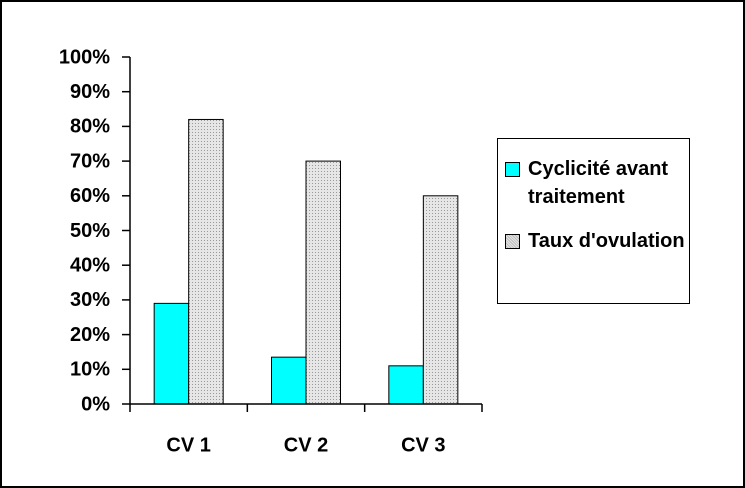  I want to click on legend-item: Taux d'ovulation, so click(591, 241).